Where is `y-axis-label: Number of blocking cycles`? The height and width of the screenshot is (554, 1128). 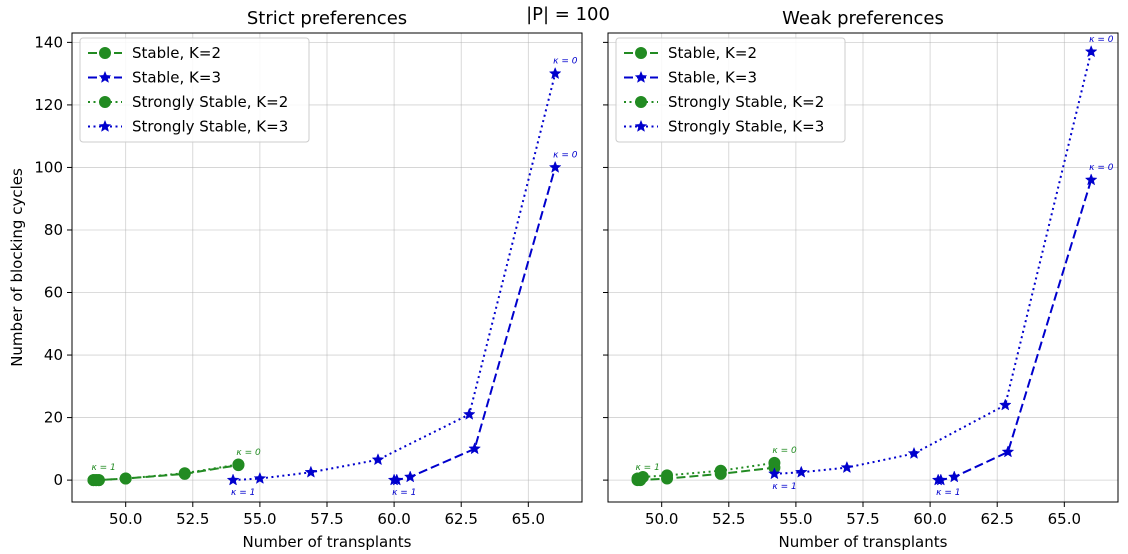 y-axis-label: Number of blocking cycles is located at coordinates (17, 267).